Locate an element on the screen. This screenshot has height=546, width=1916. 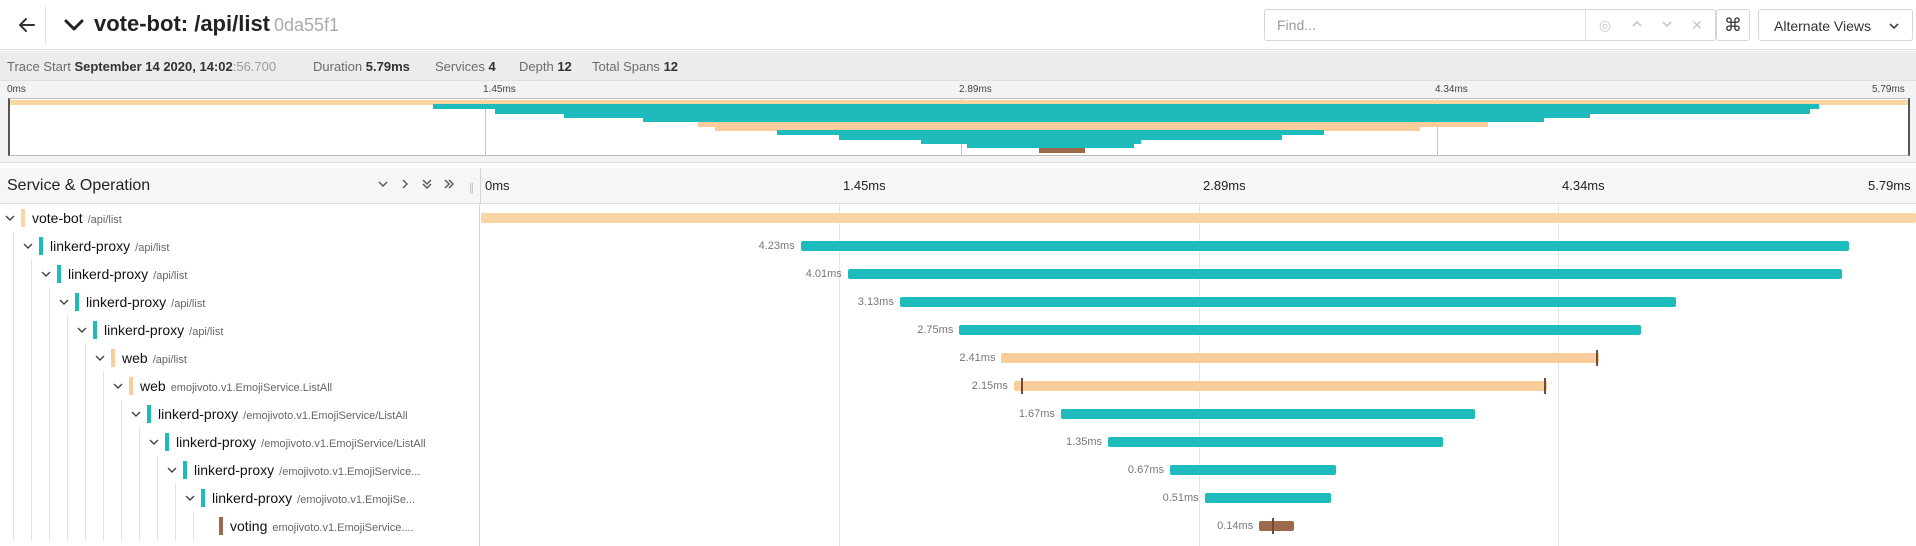
span-duration-label: 1.35ms is located at coordinates (1084, 442).